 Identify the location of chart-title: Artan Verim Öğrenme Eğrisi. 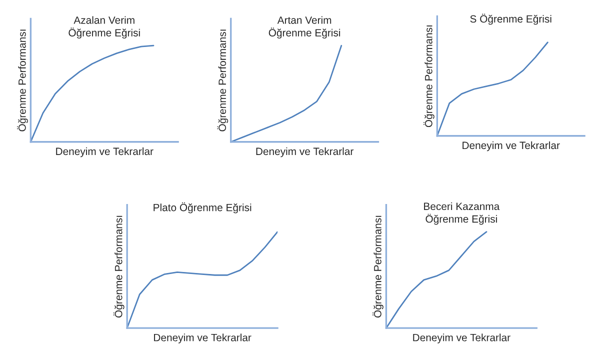
(304, 27).